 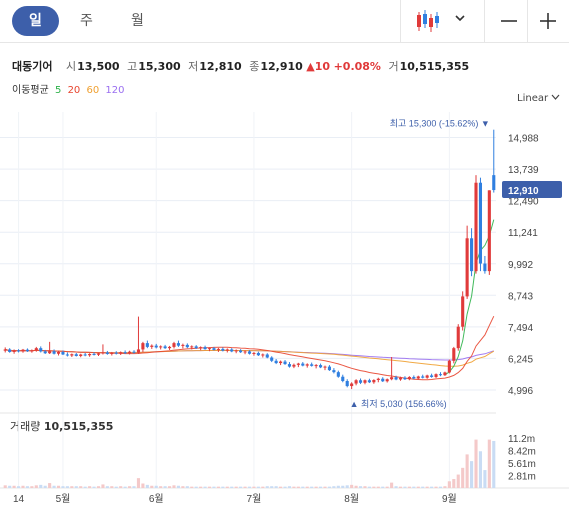 I want to click on ma-20: 20, so click(x=74, y=90).